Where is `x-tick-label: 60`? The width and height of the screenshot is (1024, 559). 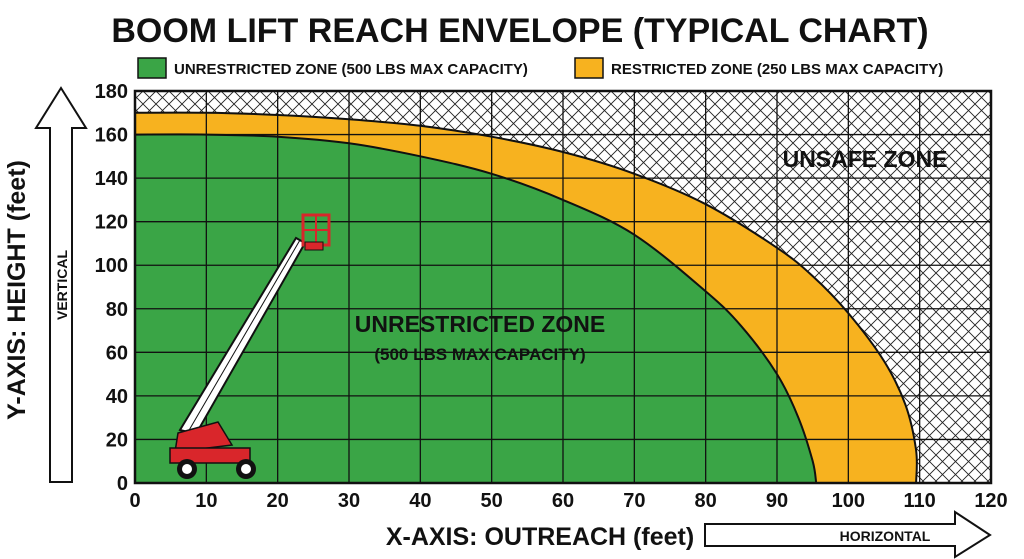 x-tick-label: 60 is located at coordinates (563, 501).